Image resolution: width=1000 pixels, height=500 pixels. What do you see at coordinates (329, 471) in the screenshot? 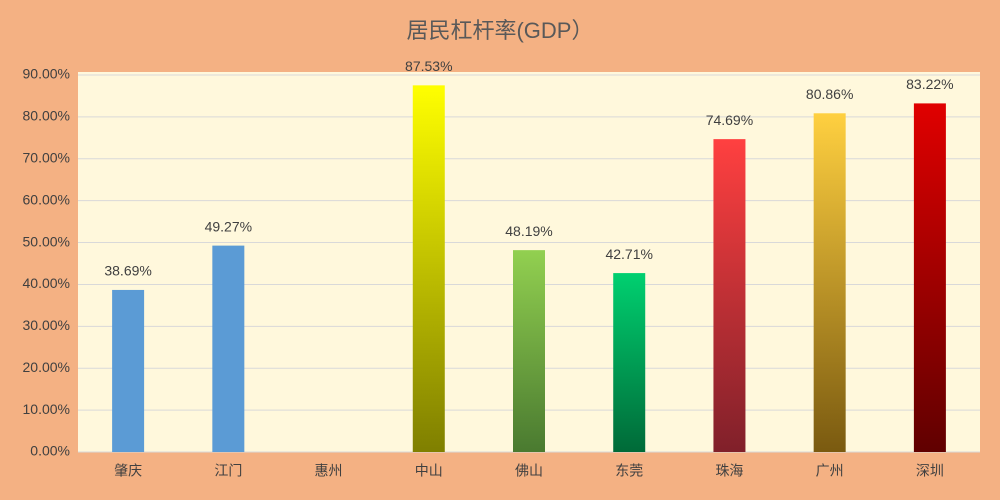
I see `x-tick-label: 惠州` at bounding box center [329, 471].